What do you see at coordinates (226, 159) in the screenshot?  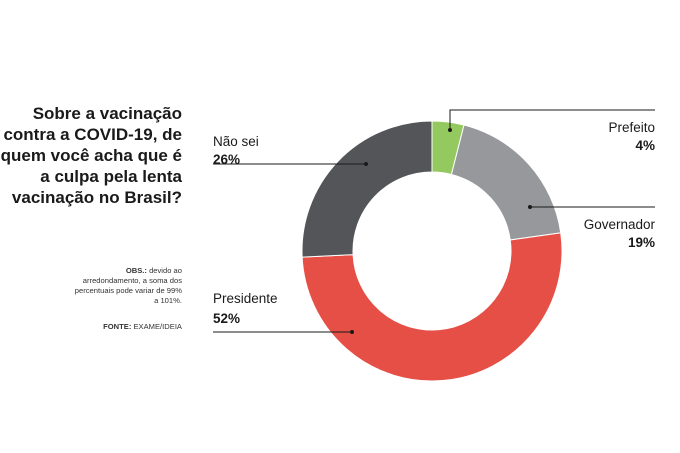 I see `slice-value-nao-sei: 26%` at bounding box center [226, 159].